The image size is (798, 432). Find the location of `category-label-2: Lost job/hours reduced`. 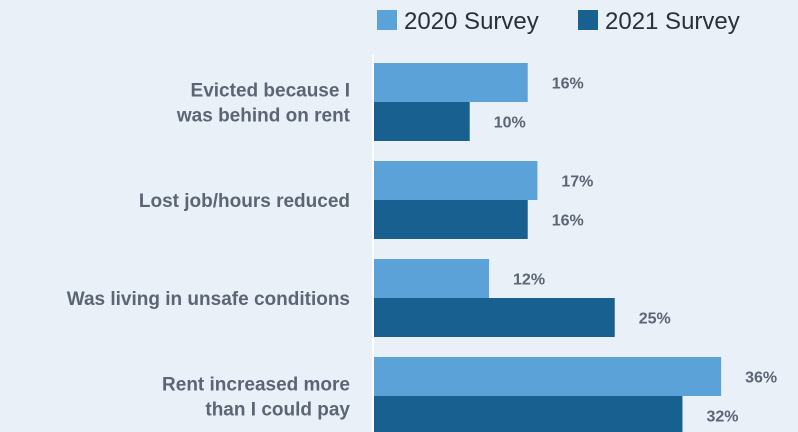

category-label-2: Lost job/hours reduced is located at coordinates (244, 201).